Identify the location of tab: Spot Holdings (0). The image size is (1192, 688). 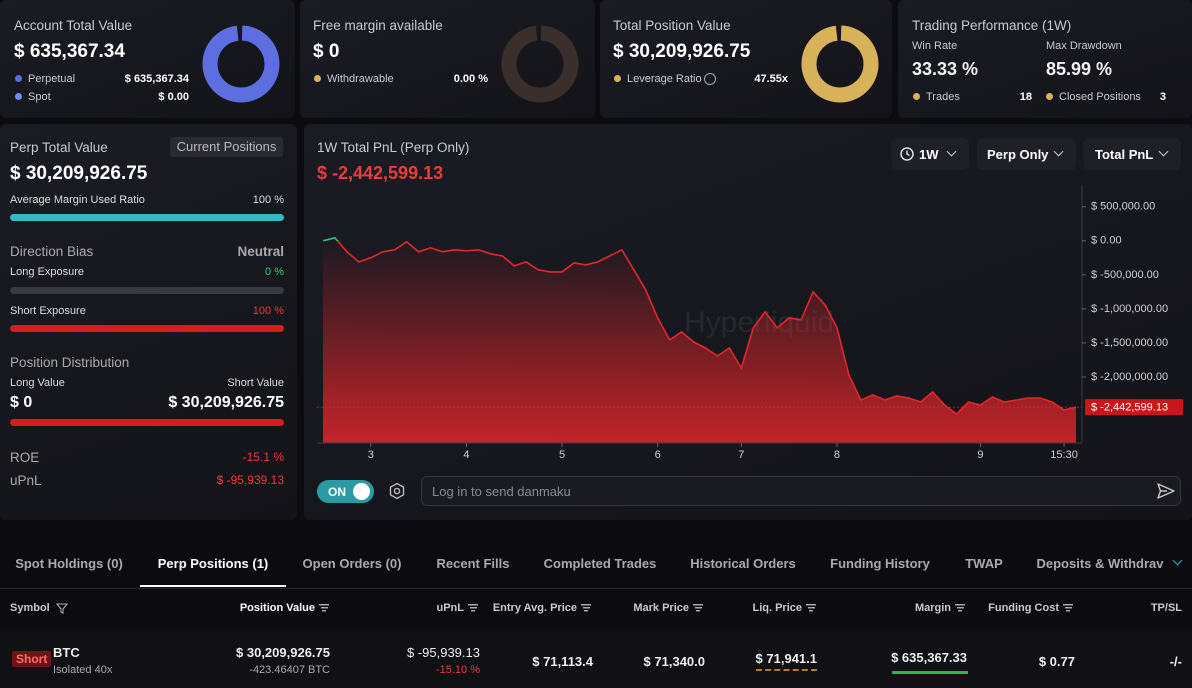
(69, 563).